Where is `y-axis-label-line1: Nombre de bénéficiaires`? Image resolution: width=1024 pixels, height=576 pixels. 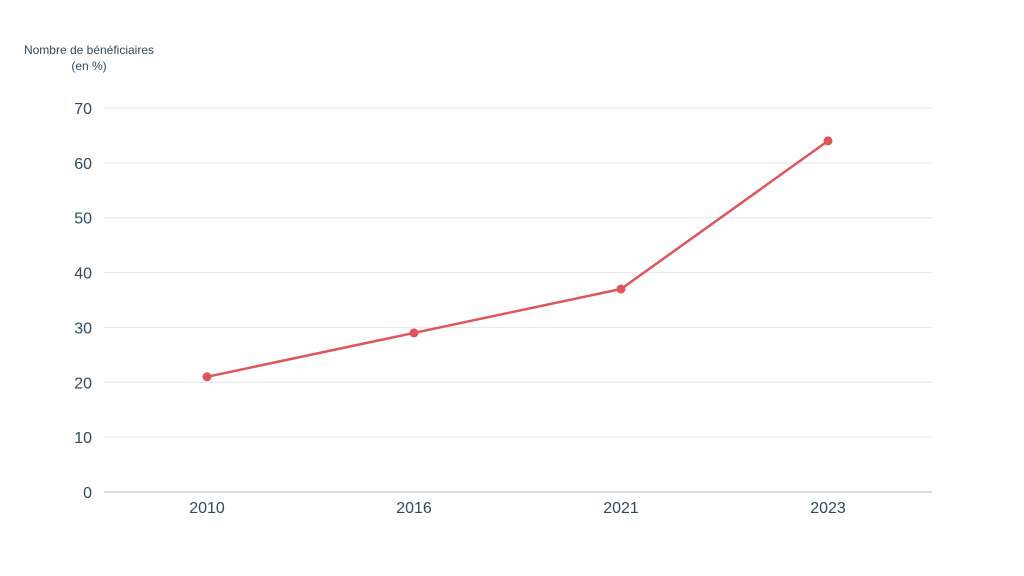
y-axis-label-line1: Nombre de bénéficiaires is located at coordinates (89, 50).